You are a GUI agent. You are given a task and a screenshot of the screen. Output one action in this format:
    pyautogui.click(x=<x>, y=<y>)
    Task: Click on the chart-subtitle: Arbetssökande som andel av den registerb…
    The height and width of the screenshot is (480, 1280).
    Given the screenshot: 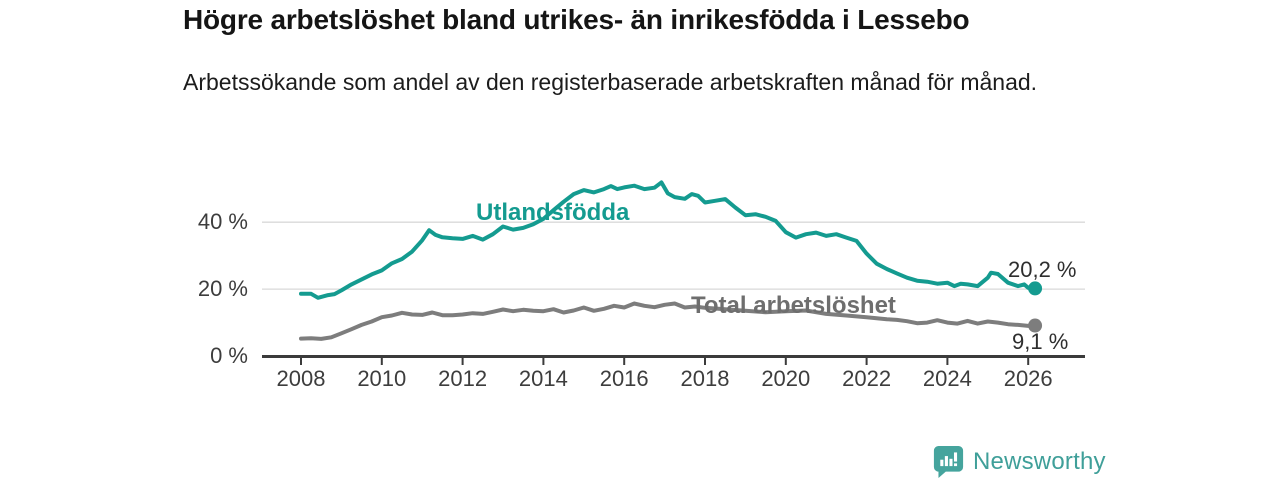 What is the action you would take?
    pyautogui.click(x=610, y=82)
    